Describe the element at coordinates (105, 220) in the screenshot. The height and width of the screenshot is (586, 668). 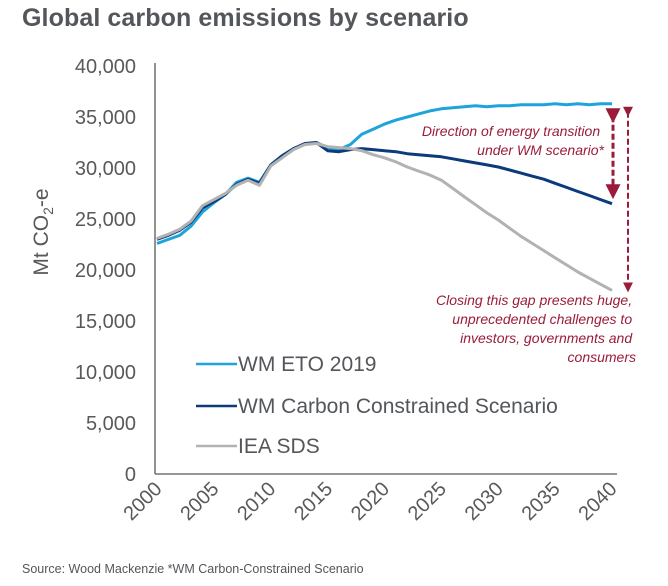
I see `y-tick-label: 25,000` at that location.